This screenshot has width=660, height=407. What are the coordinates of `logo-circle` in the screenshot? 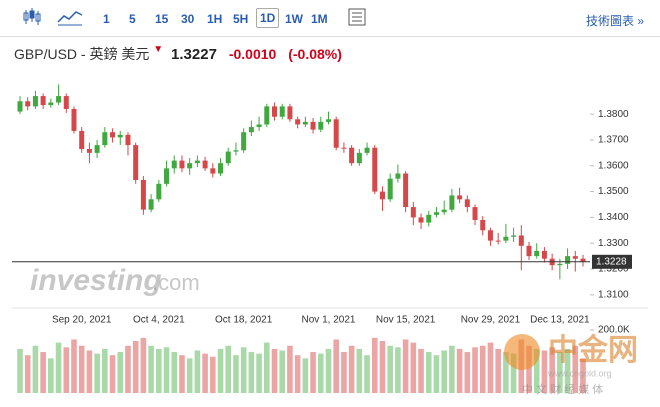 It's located at (522, 352).